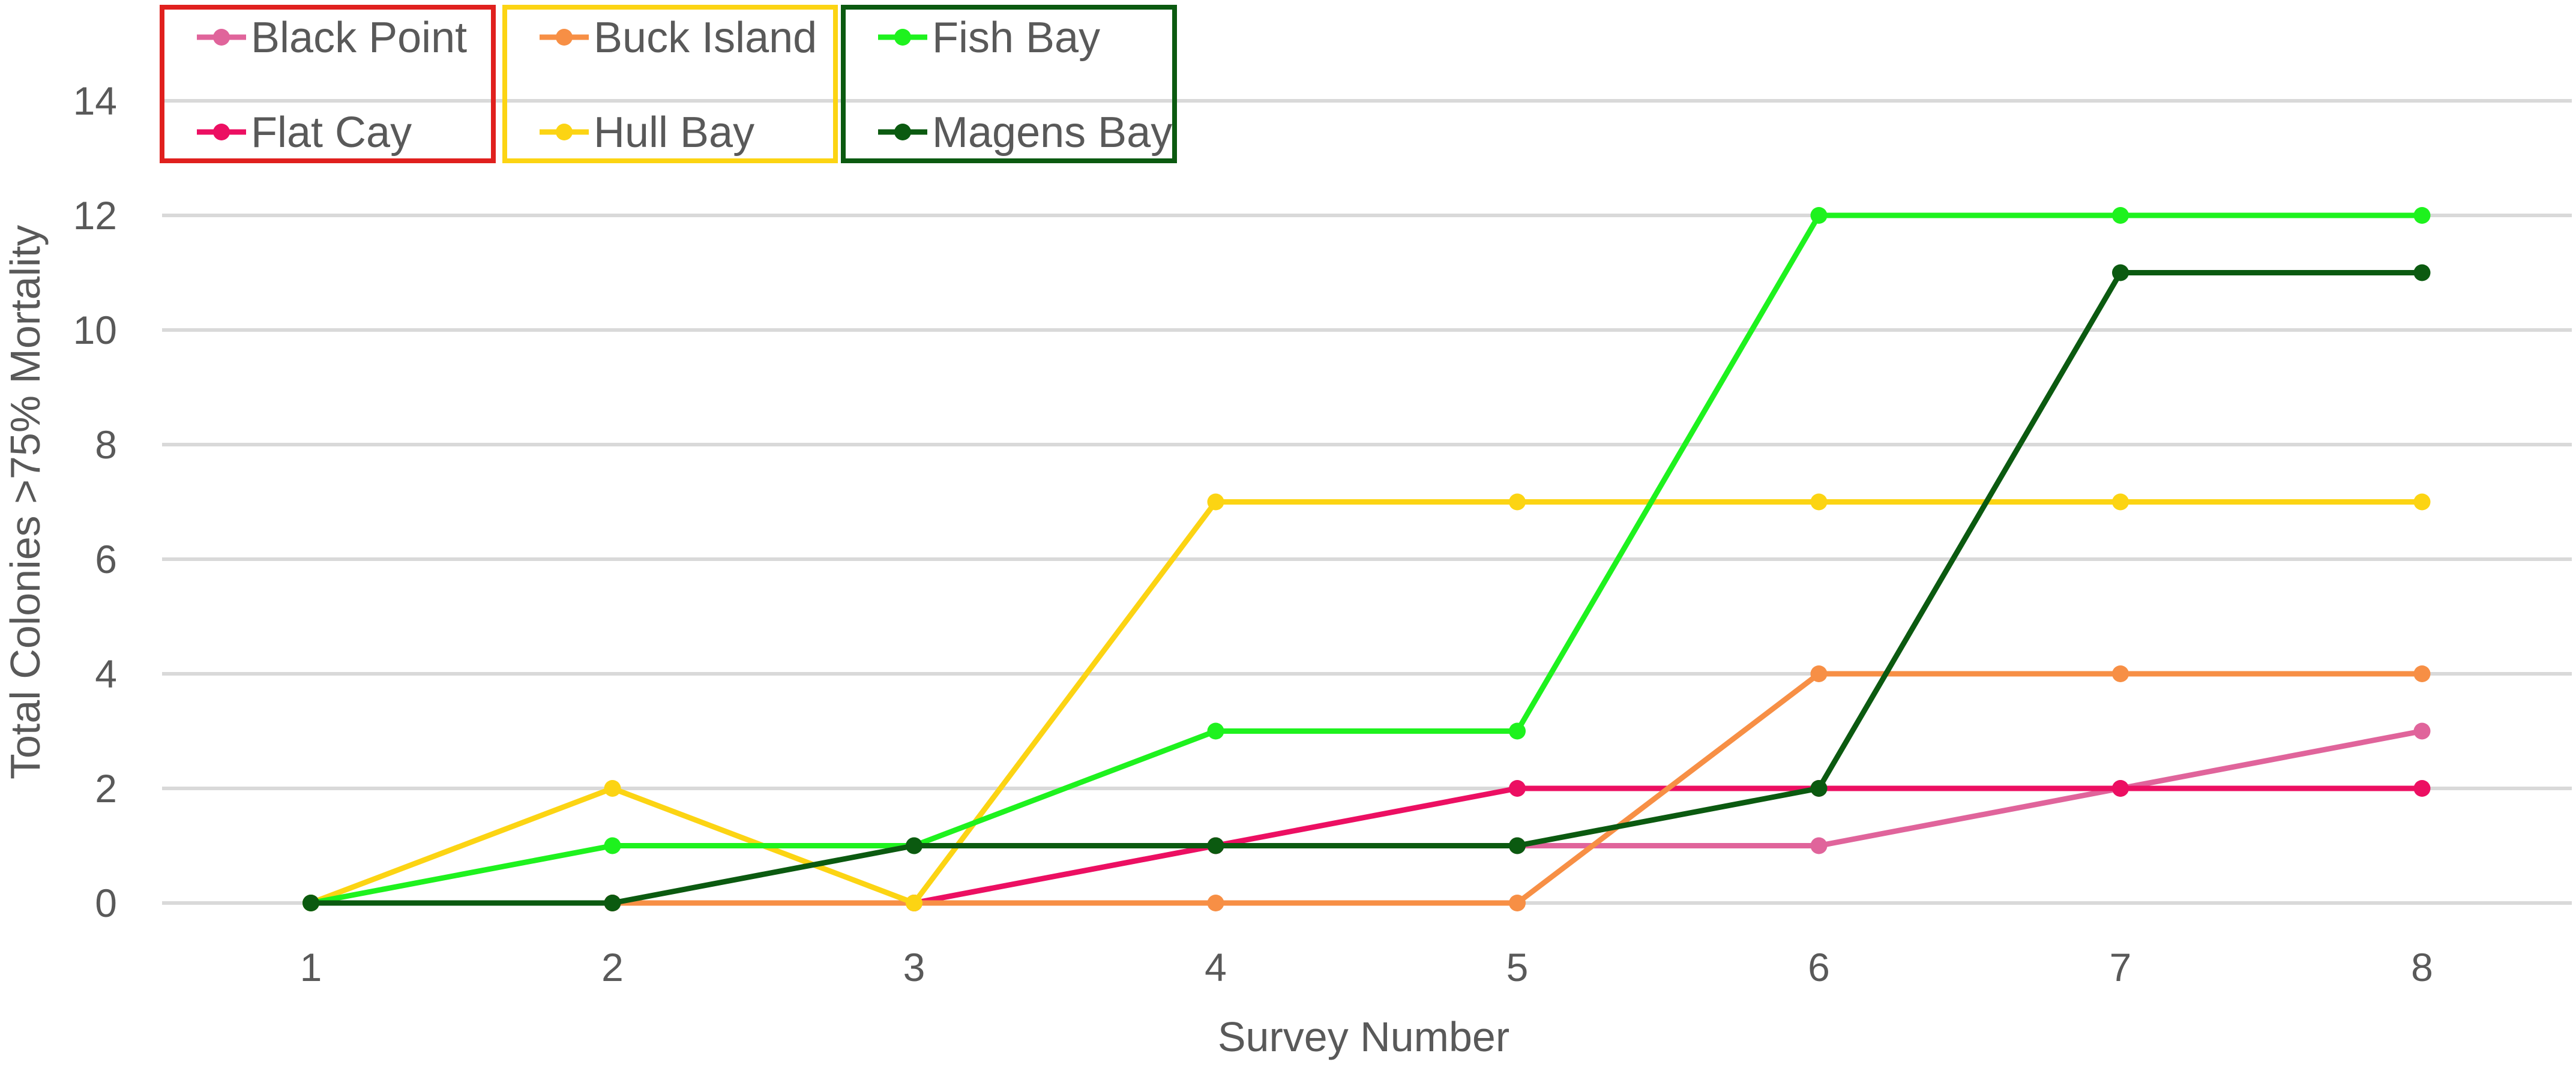 This screenshot has width=2576, height=1068. What do you see at coordinates (95, 101) in the screenshot?
I see `y-tick-label: 14` at bounding box center [95, 101].